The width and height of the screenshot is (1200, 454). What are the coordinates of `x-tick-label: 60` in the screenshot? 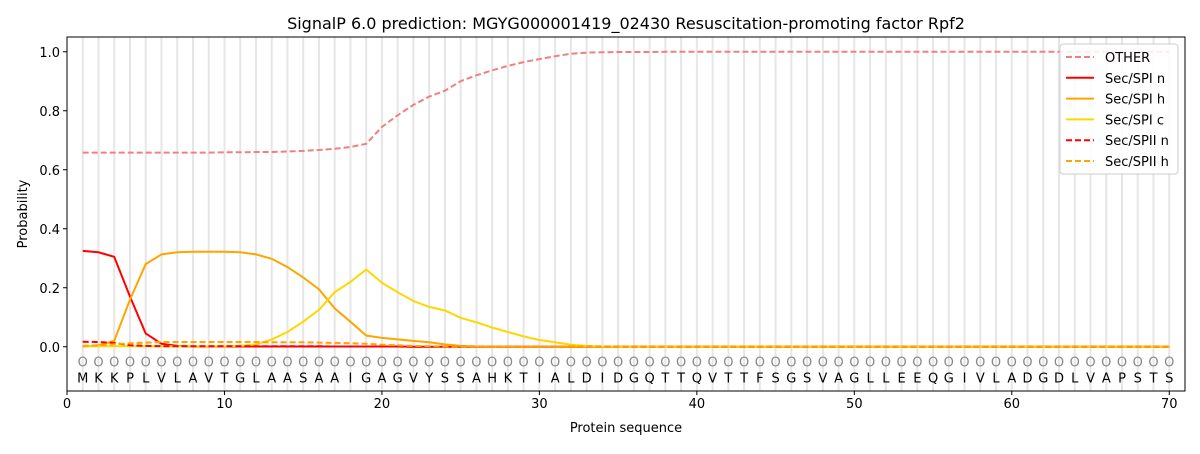 It's located at (1012, 404).